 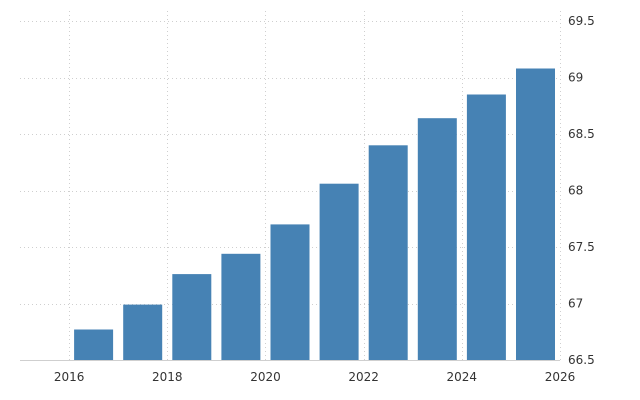 What do you see at coordinates (581, 360) in the screenshot?
I see `y-tick-label: 66.5` at bounding box center [581, 360].